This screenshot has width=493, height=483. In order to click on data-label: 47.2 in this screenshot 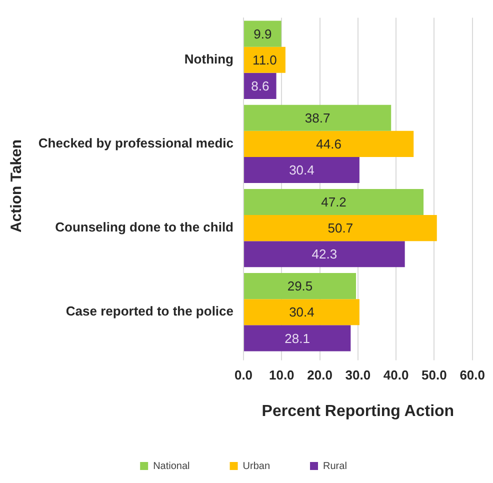, I will do `click(333, 202)`.